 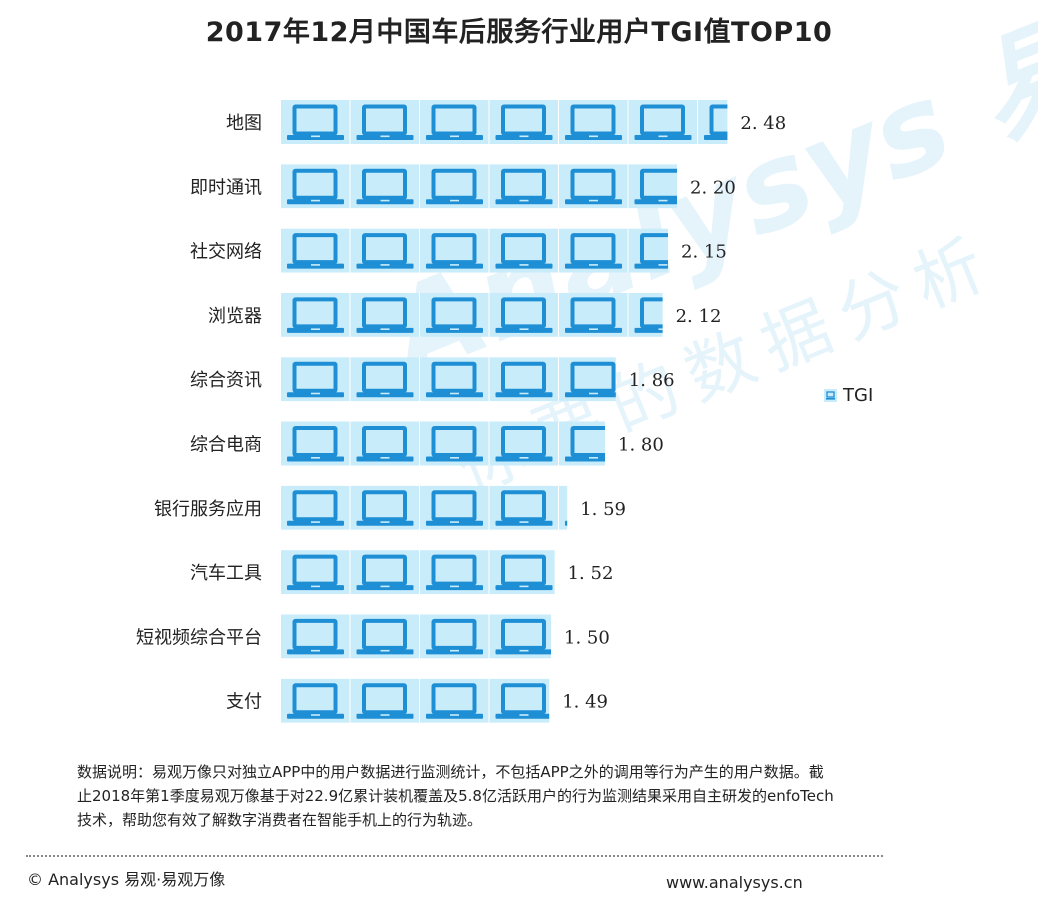 What do you see at coordinates (585, 702) in the screenshot?
I see `value-label: 1. 49` at bounding box center [585, 702].